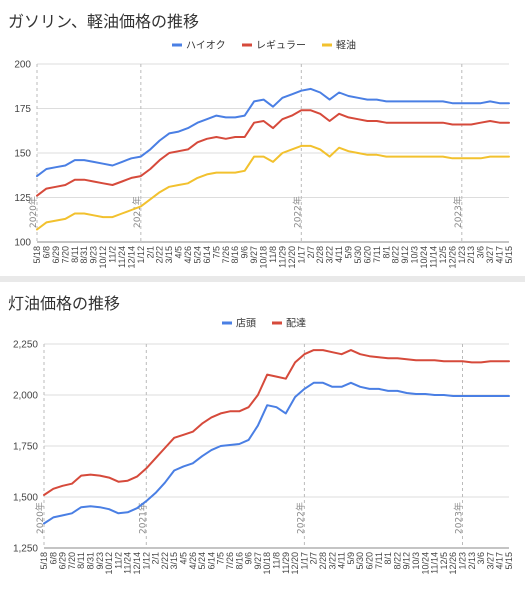  Describe the element at coordinates (81, 560) in the screenshot. I see `x-tick-label: 8/11` at that location.